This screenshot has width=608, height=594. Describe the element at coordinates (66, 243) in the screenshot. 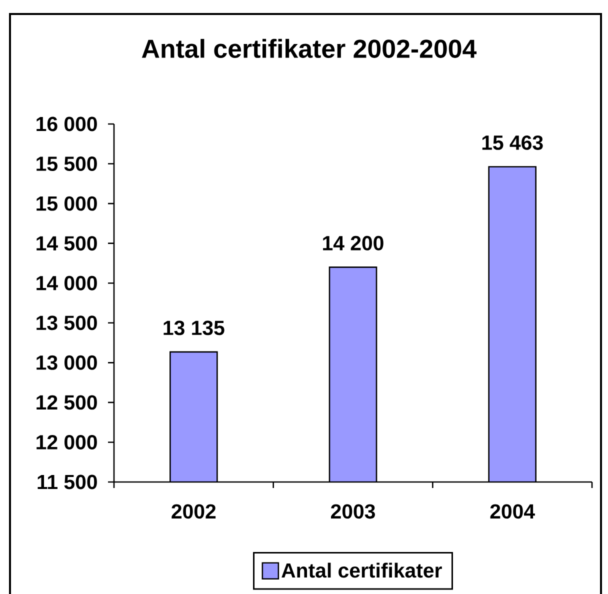

I see `y-tick-label: 14 500` at that location.